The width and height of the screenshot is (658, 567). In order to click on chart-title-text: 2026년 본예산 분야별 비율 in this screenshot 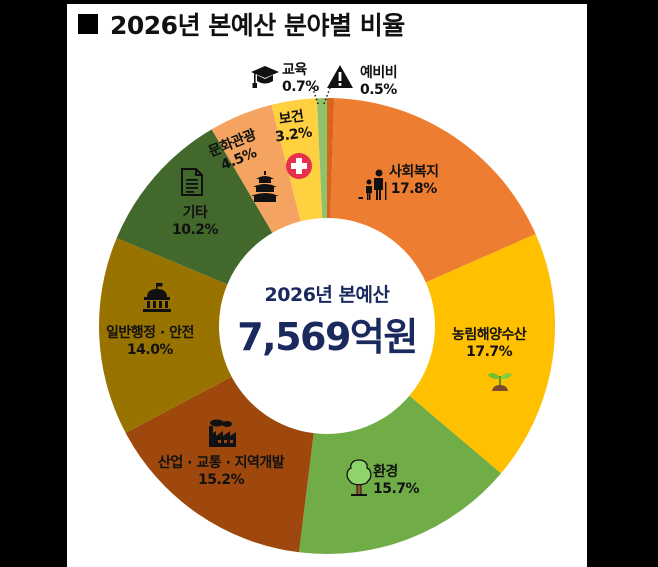, I will do `click(257, 25)`.